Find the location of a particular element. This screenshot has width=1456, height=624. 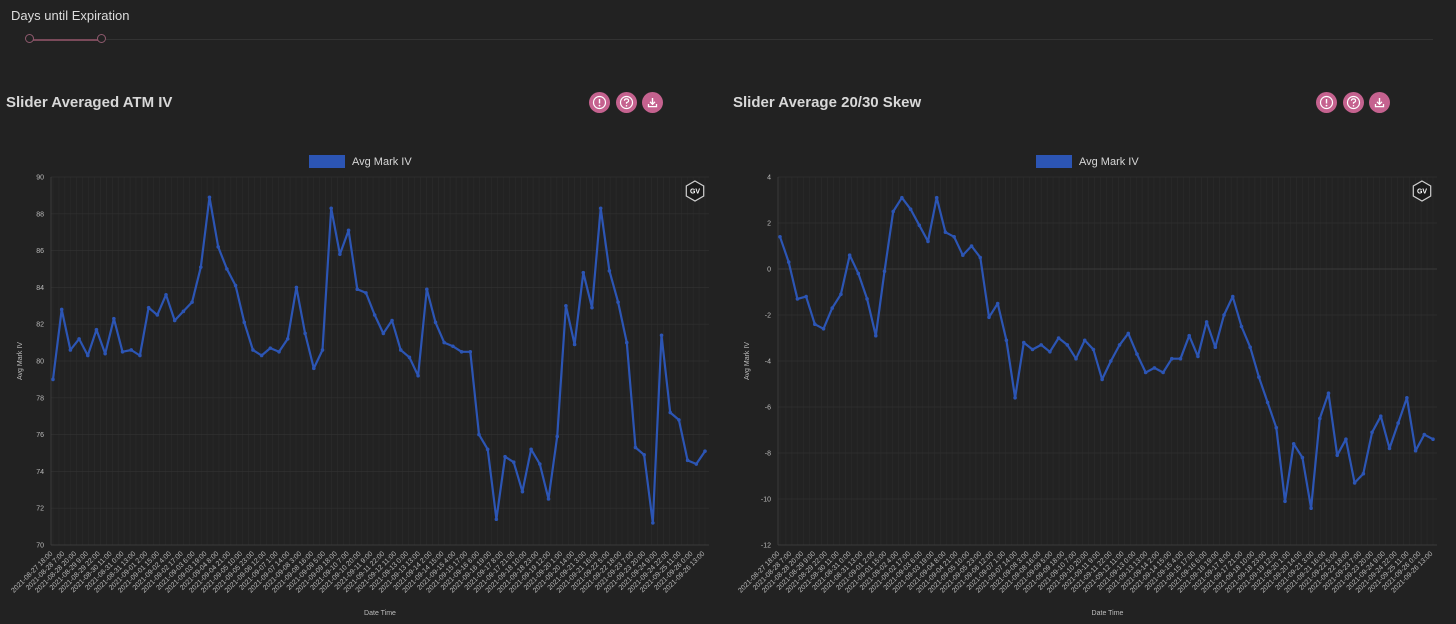

info-icon is located at coordinates (1326, 102).